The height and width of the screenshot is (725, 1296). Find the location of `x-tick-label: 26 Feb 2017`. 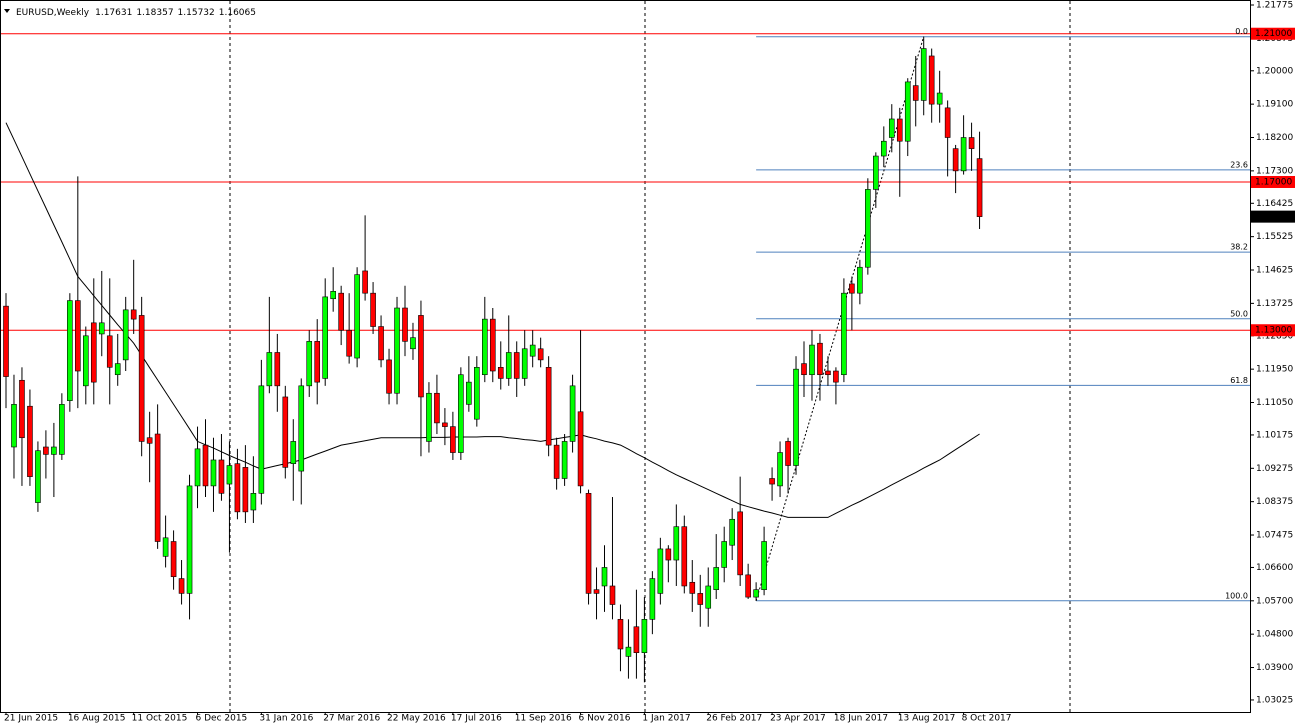

x-tick-label: 26 Feb 2017 is located at coordinates (734, 719).